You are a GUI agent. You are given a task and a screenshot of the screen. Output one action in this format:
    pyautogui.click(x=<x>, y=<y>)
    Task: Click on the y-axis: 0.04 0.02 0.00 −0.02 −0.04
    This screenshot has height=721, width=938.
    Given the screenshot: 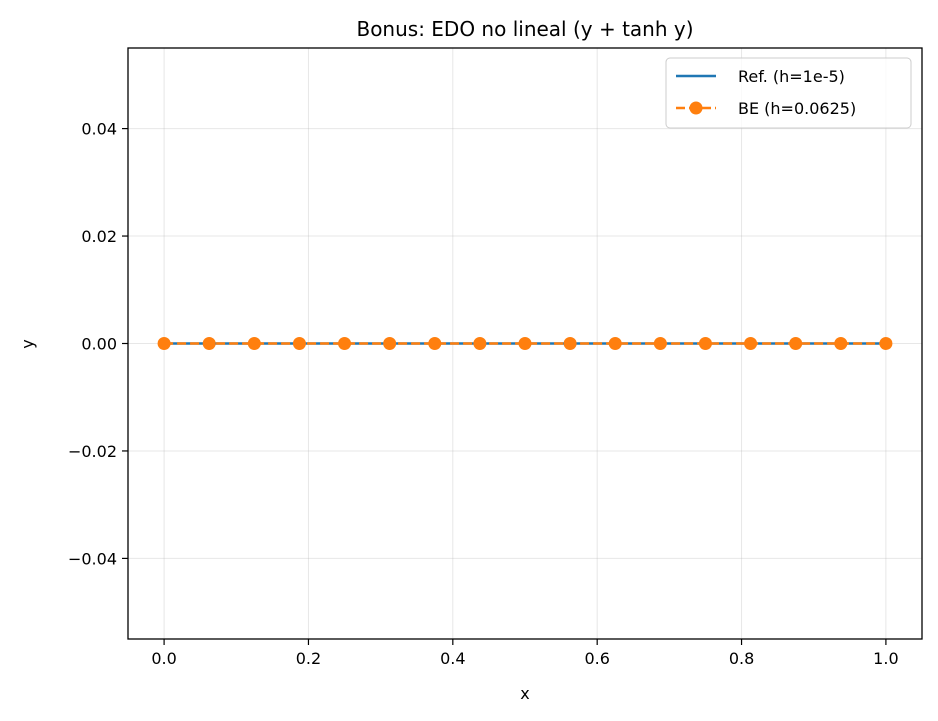 What is the action you would take?
    pyautogui.click(x=98, y=344)
    